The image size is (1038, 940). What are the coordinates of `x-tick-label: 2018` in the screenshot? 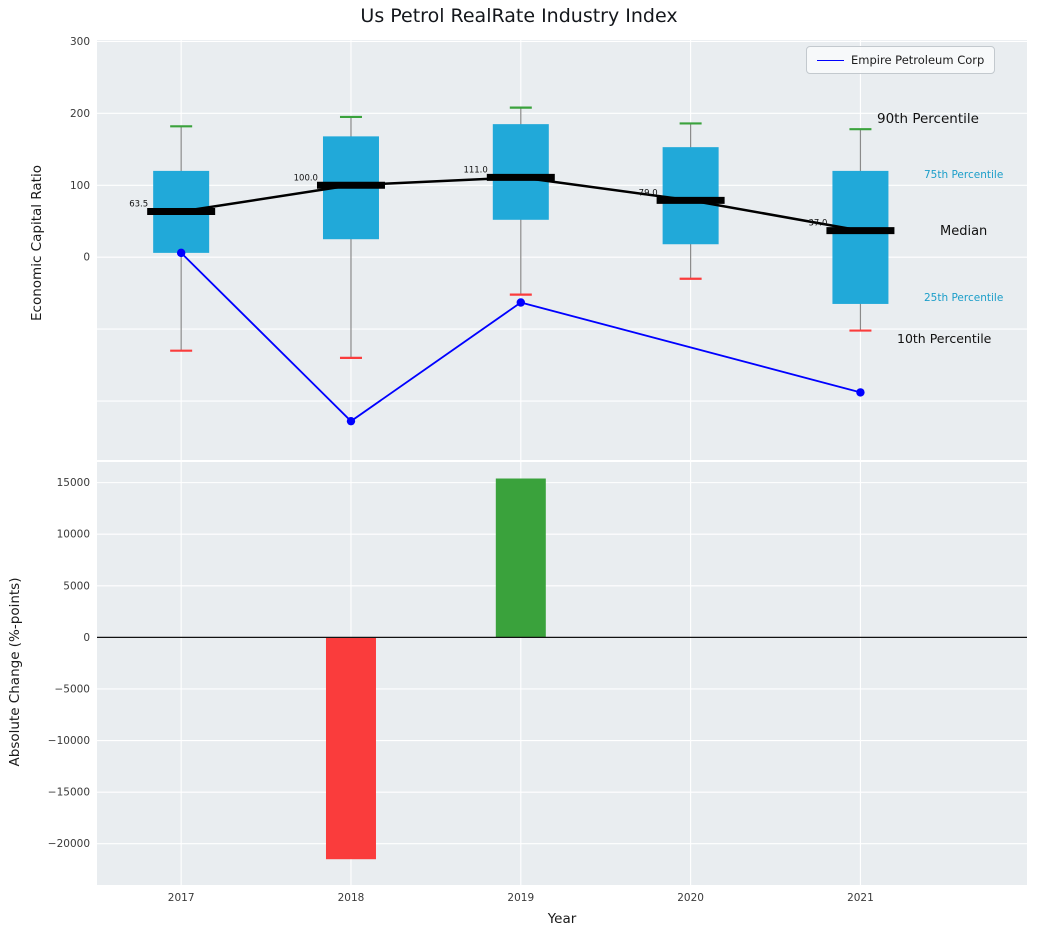 It's located at (351, 898).